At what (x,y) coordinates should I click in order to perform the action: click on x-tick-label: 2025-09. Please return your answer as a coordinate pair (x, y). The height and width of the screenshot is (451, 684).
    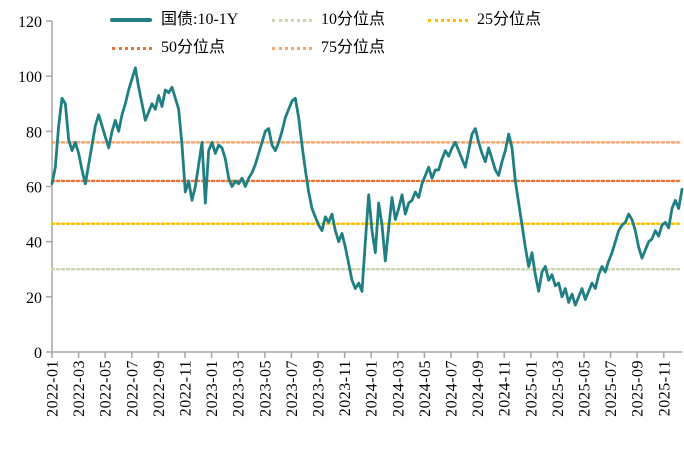
    Looking at the image, I should click on (638, 388).